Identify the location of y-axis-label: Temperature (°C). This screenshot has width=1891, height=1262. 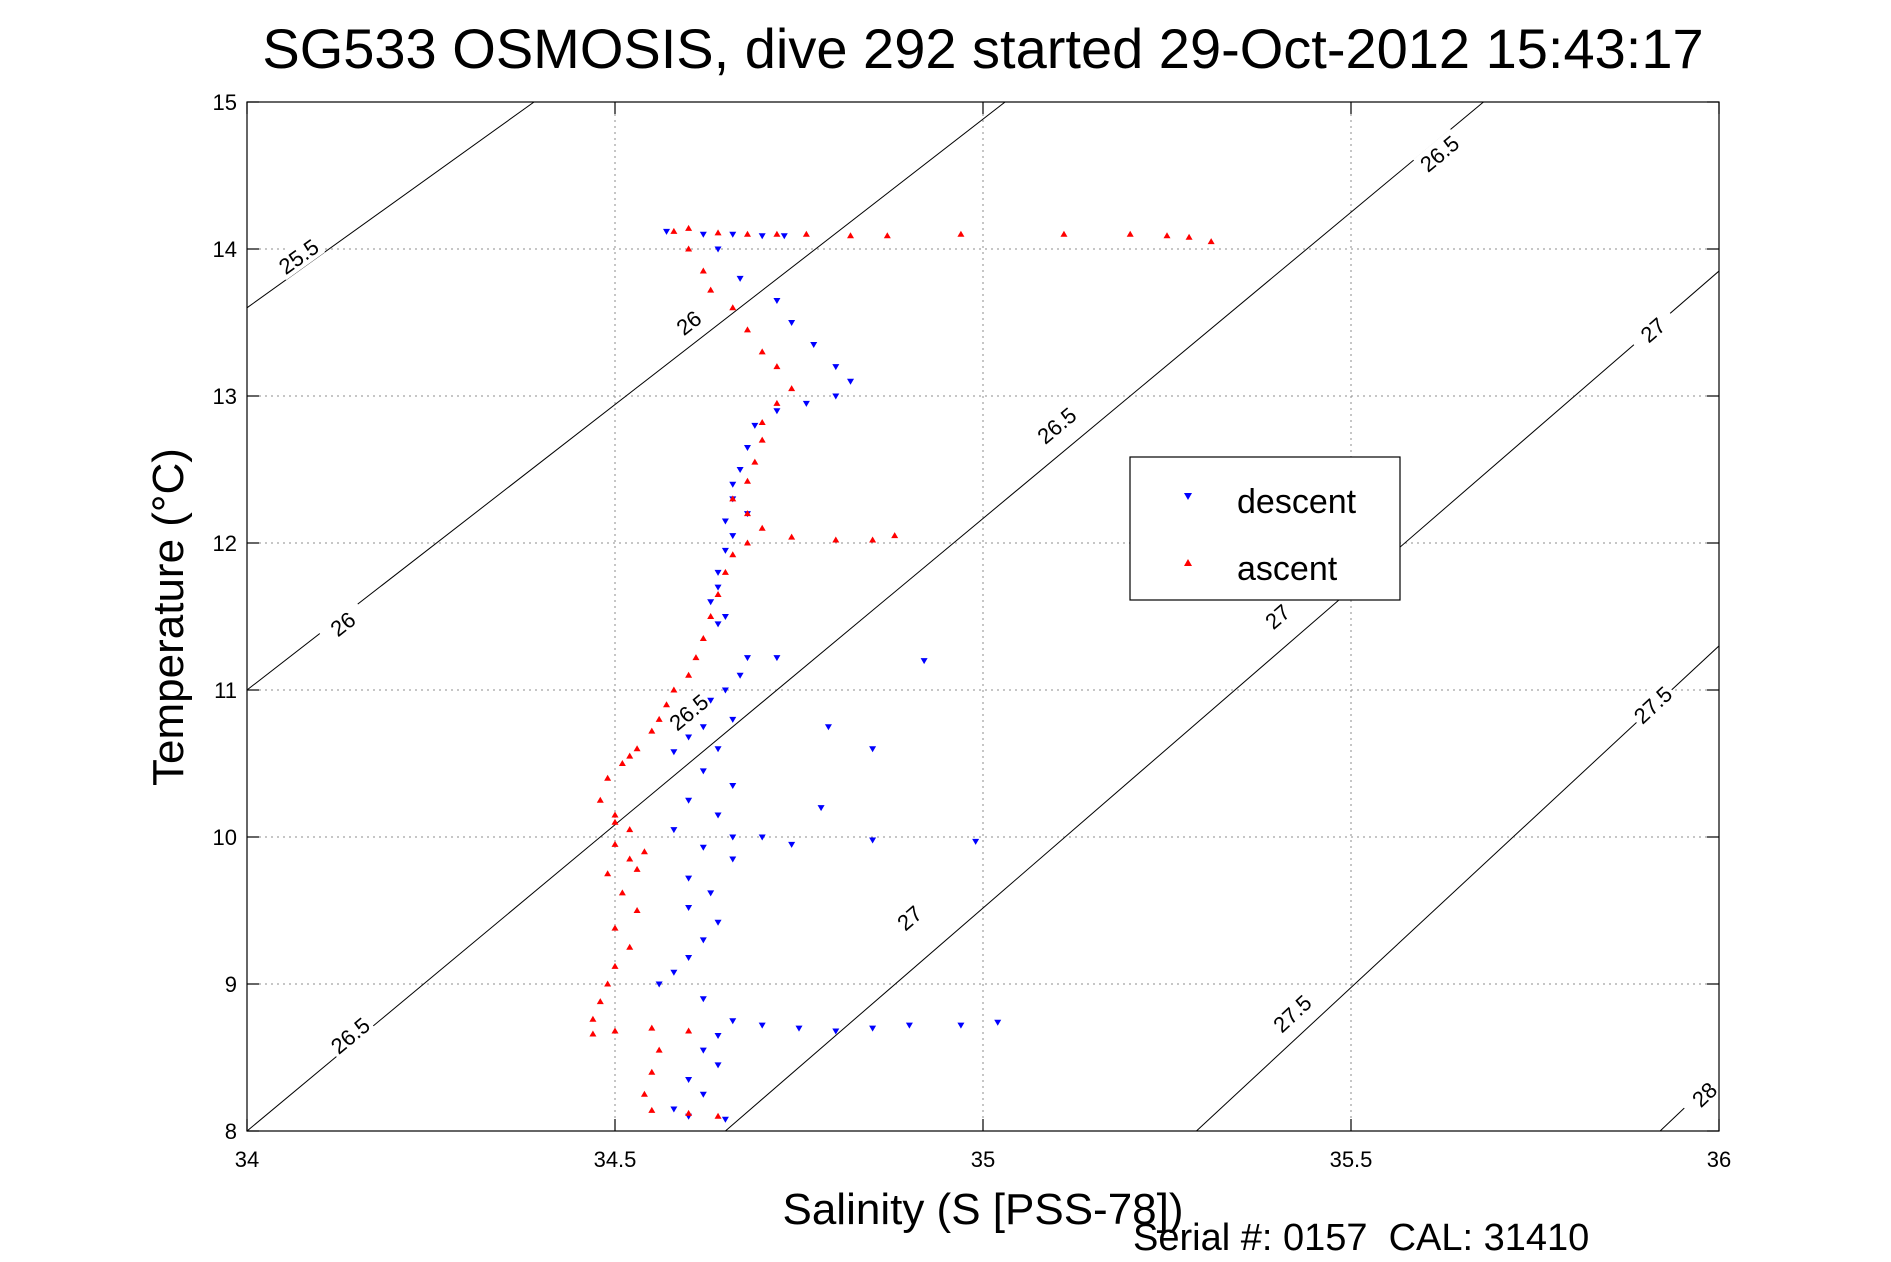
(168, 617).